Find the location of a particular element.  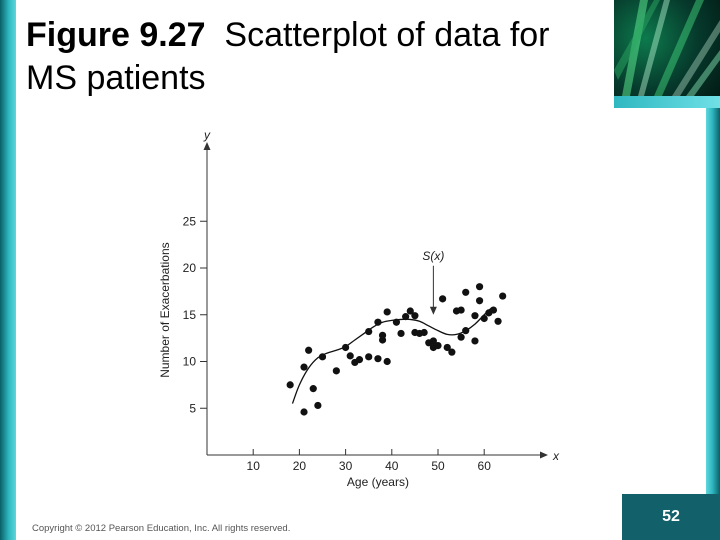

x-tick-50: 50 is located at coordinates (438, 461).